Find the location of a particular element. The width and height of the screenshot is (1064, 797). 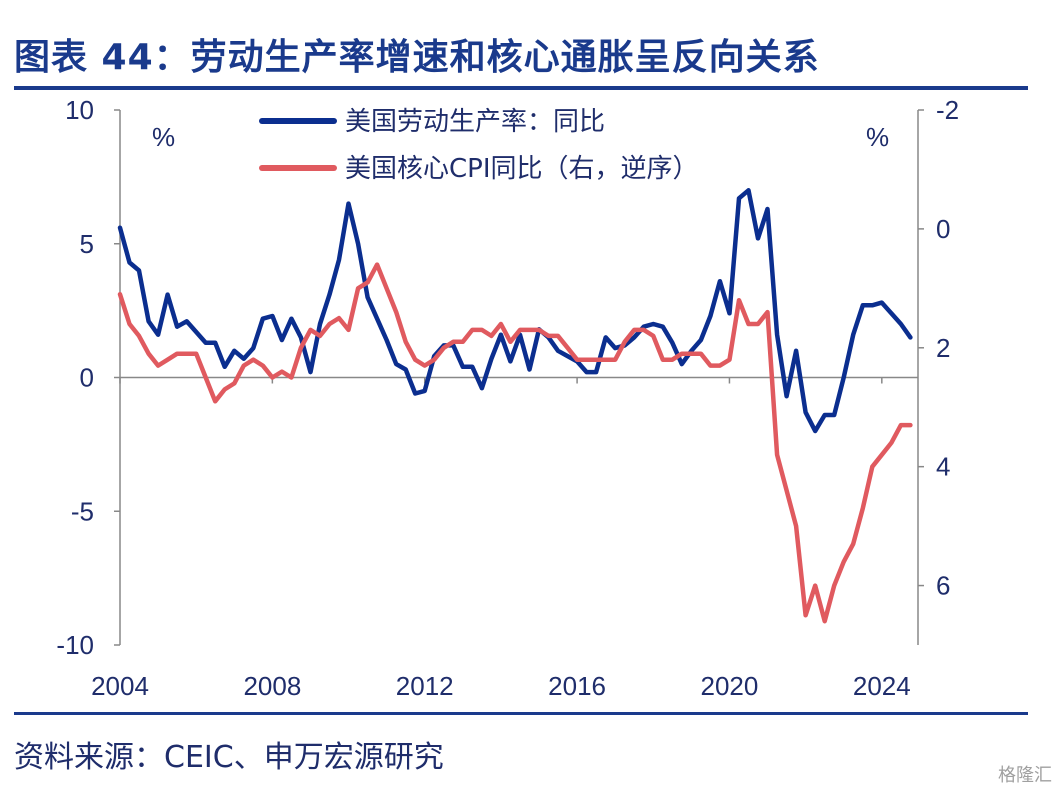

x-axis-tick-label: 2024 is located at coordinates (882, 686).